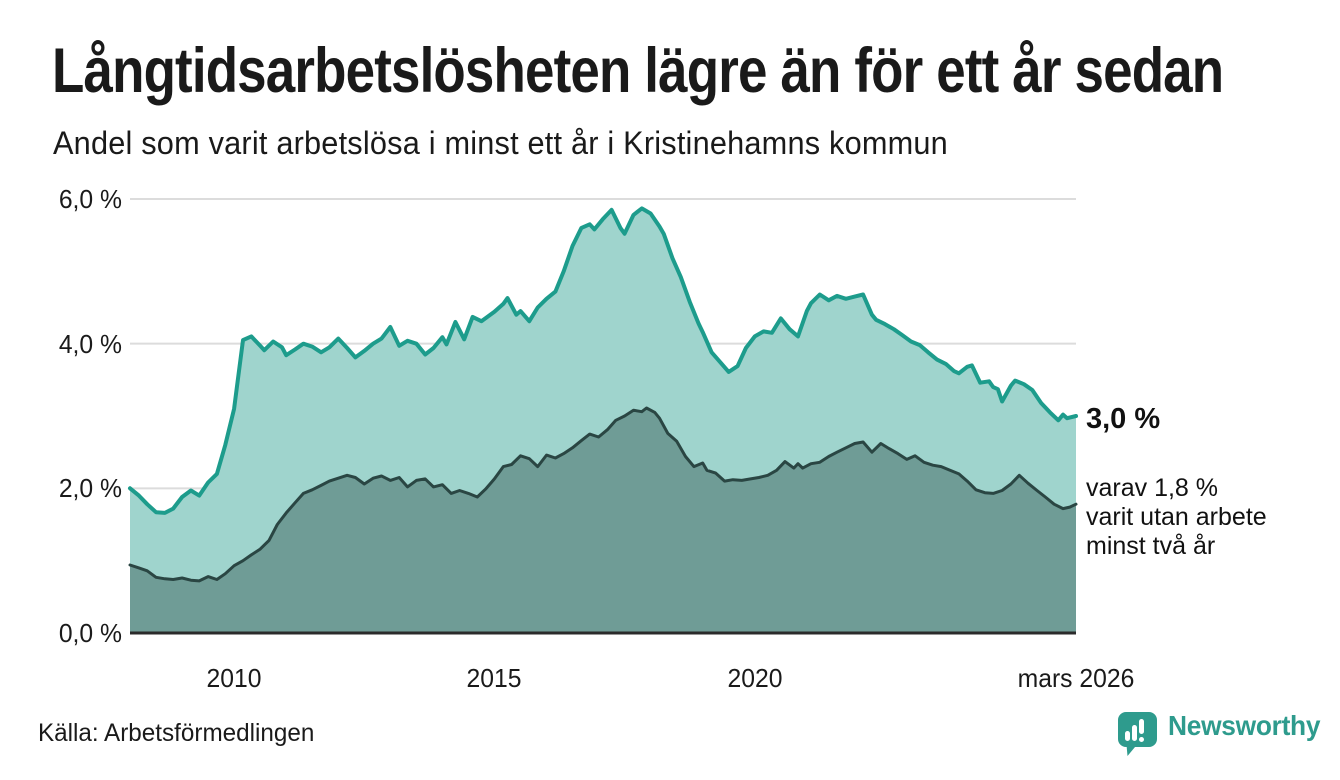  I want to click on end-note-line-2: varit utan arbete, so click(1176, 517).